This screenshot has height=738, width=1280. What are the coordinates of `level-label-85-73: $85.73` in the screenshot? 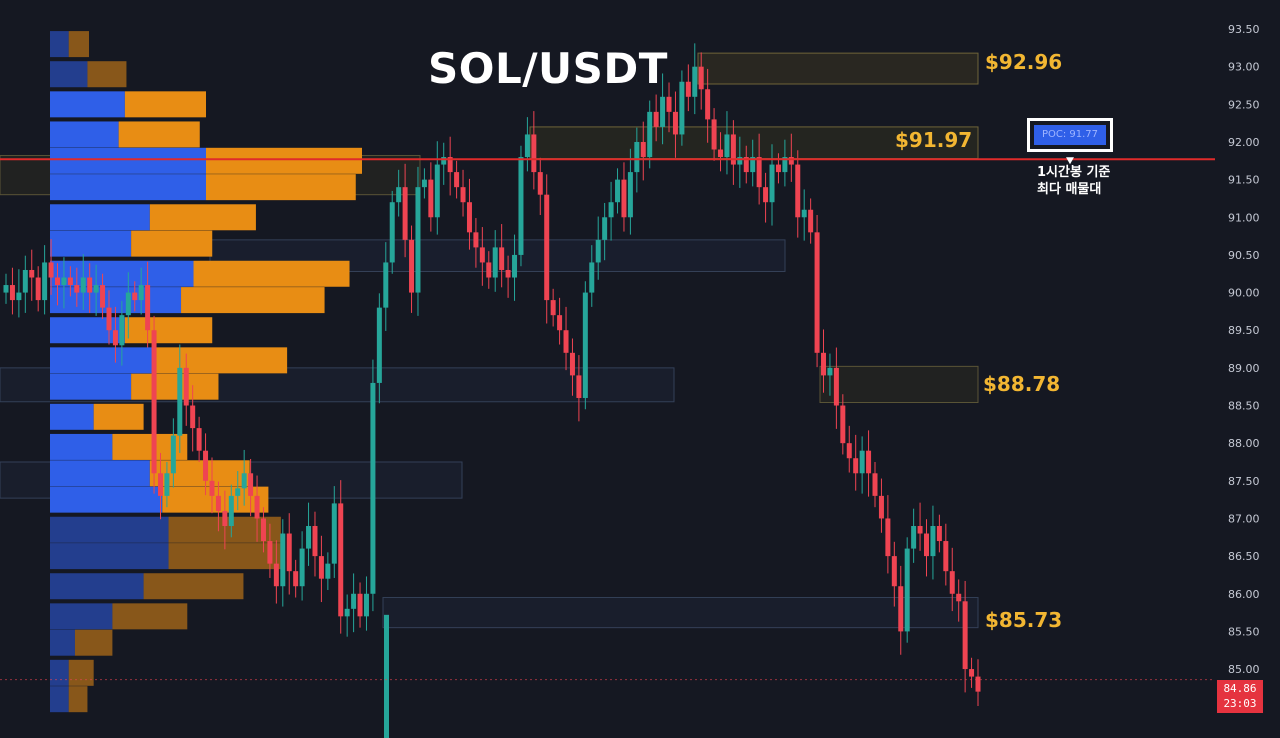 It's located at (1024, 620).